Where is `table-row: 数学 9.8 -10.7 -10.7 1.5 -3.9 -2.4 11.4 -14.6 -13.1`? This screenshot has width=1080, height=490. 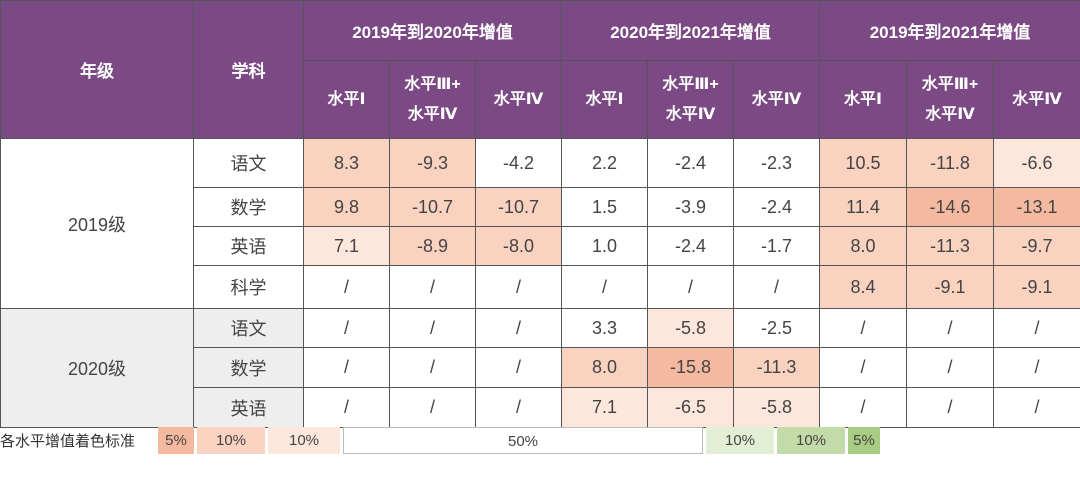 table-row: 数学 9.8 -10.7 -10.7 1.5 -3.9 -2.4 11.4 -14.6 -13.1 is located at coordinates (540, 207).